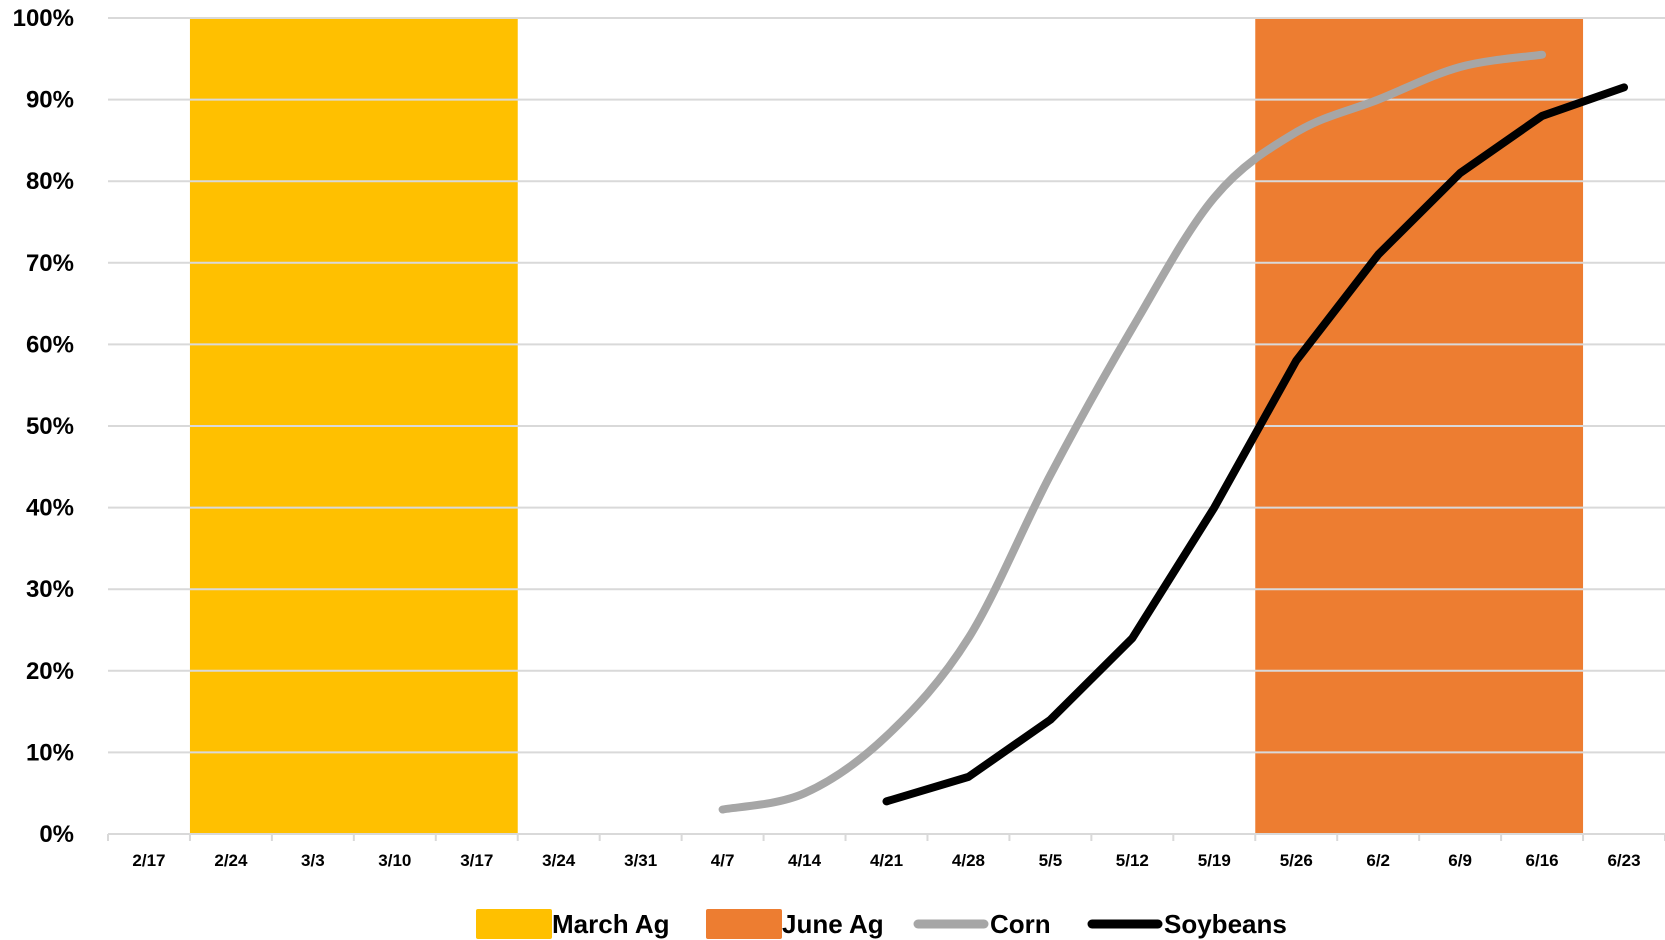  What do you see at coordinates (1214, 860) in the screenshot?
I see `x-tick-label: 5/19` at bounding box center [1214, 860].